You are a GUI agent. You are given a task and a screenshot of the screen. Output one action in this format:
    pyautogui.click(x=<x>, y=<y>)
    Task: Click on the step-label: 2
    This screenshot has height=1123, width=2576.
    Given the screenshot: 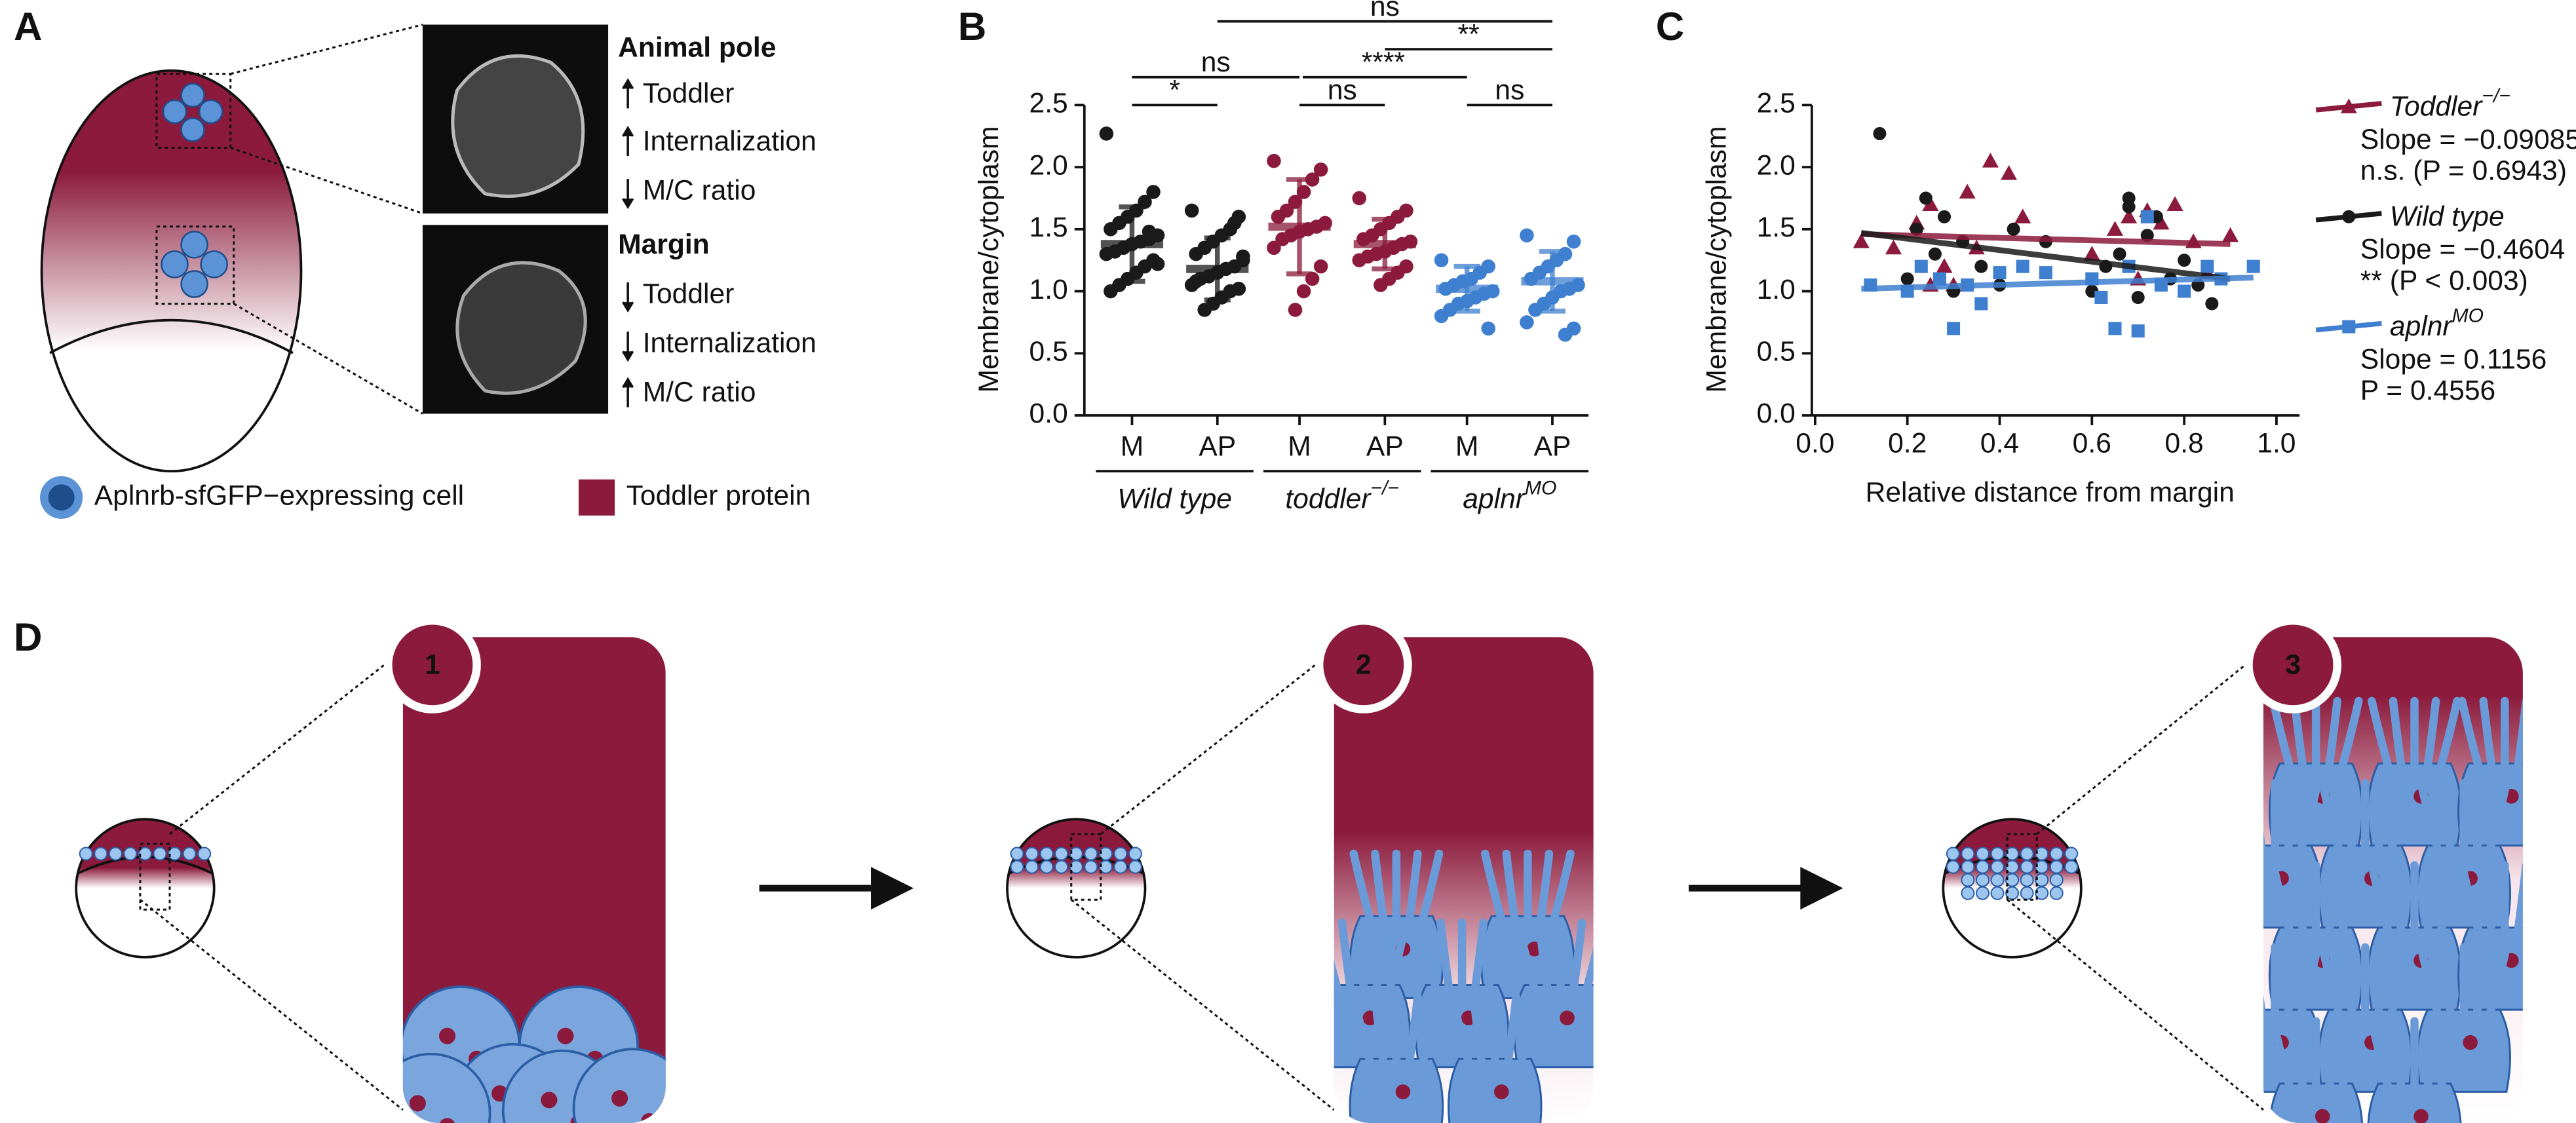 What is the action you would take?
    pyautogui.click(x=1364, y=665)
    